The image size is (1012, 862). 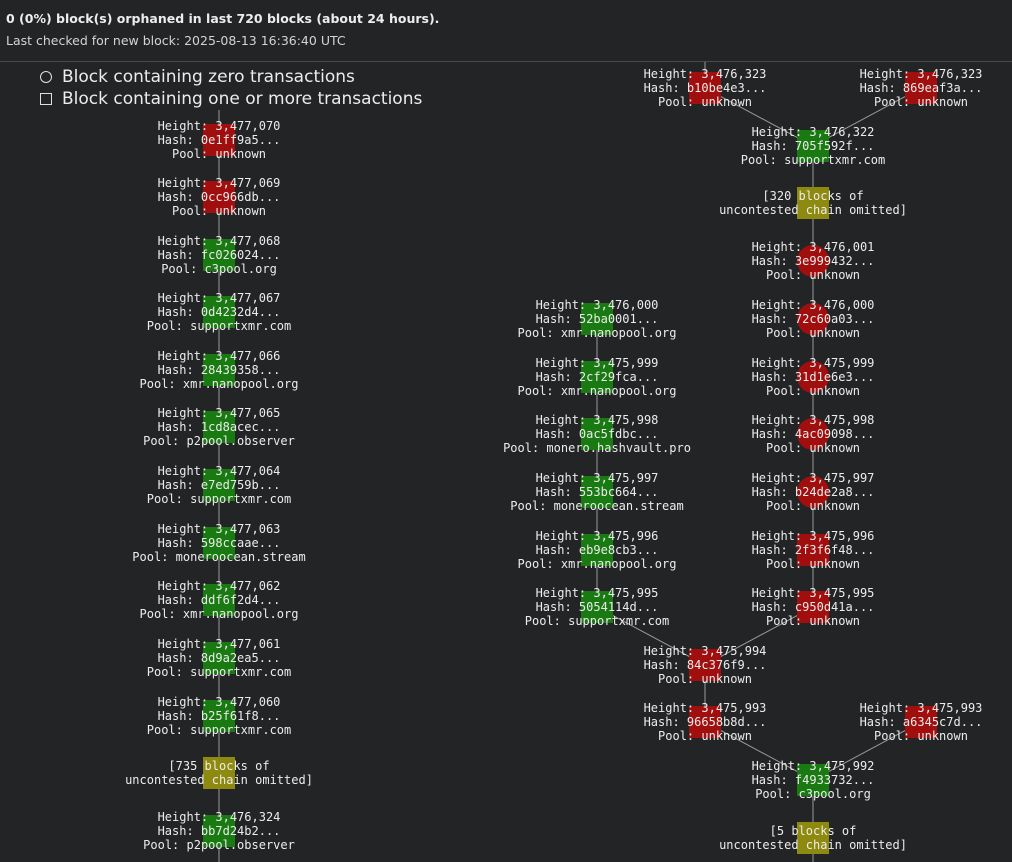 I want to click on block-label-line: Height: 3,475,999, so click(x=597, y=363).